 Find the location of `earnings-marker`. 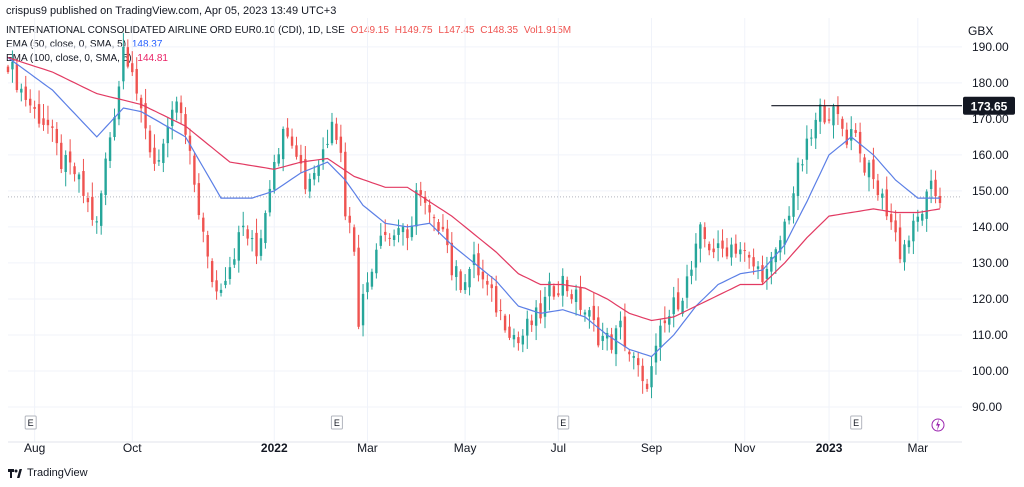

earnings-marker is located at coordinates (336, 422).